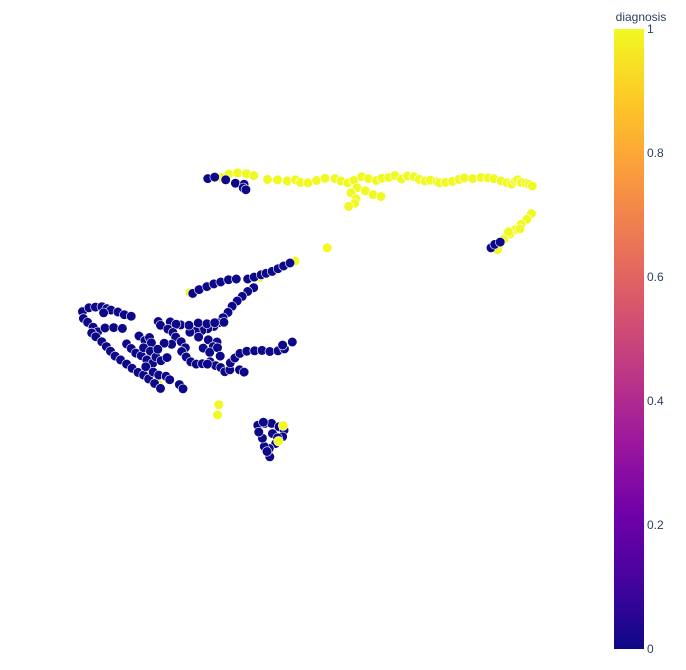 Image resolution: width=686 pixels, height=670 pixels. Describe the element at coordinates (655, 525) in the screenshot. I see `colorbar-tick-label: 0.2` at that location.